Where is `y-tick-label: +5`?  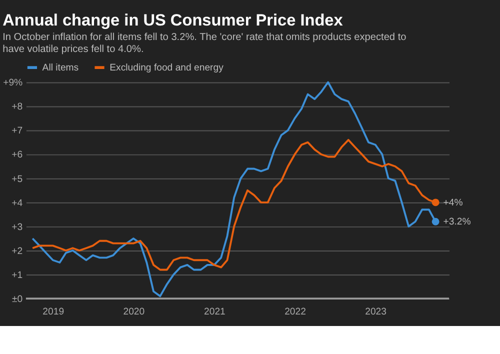 y-tick-label: +5 is located at coordinates (17, 179).